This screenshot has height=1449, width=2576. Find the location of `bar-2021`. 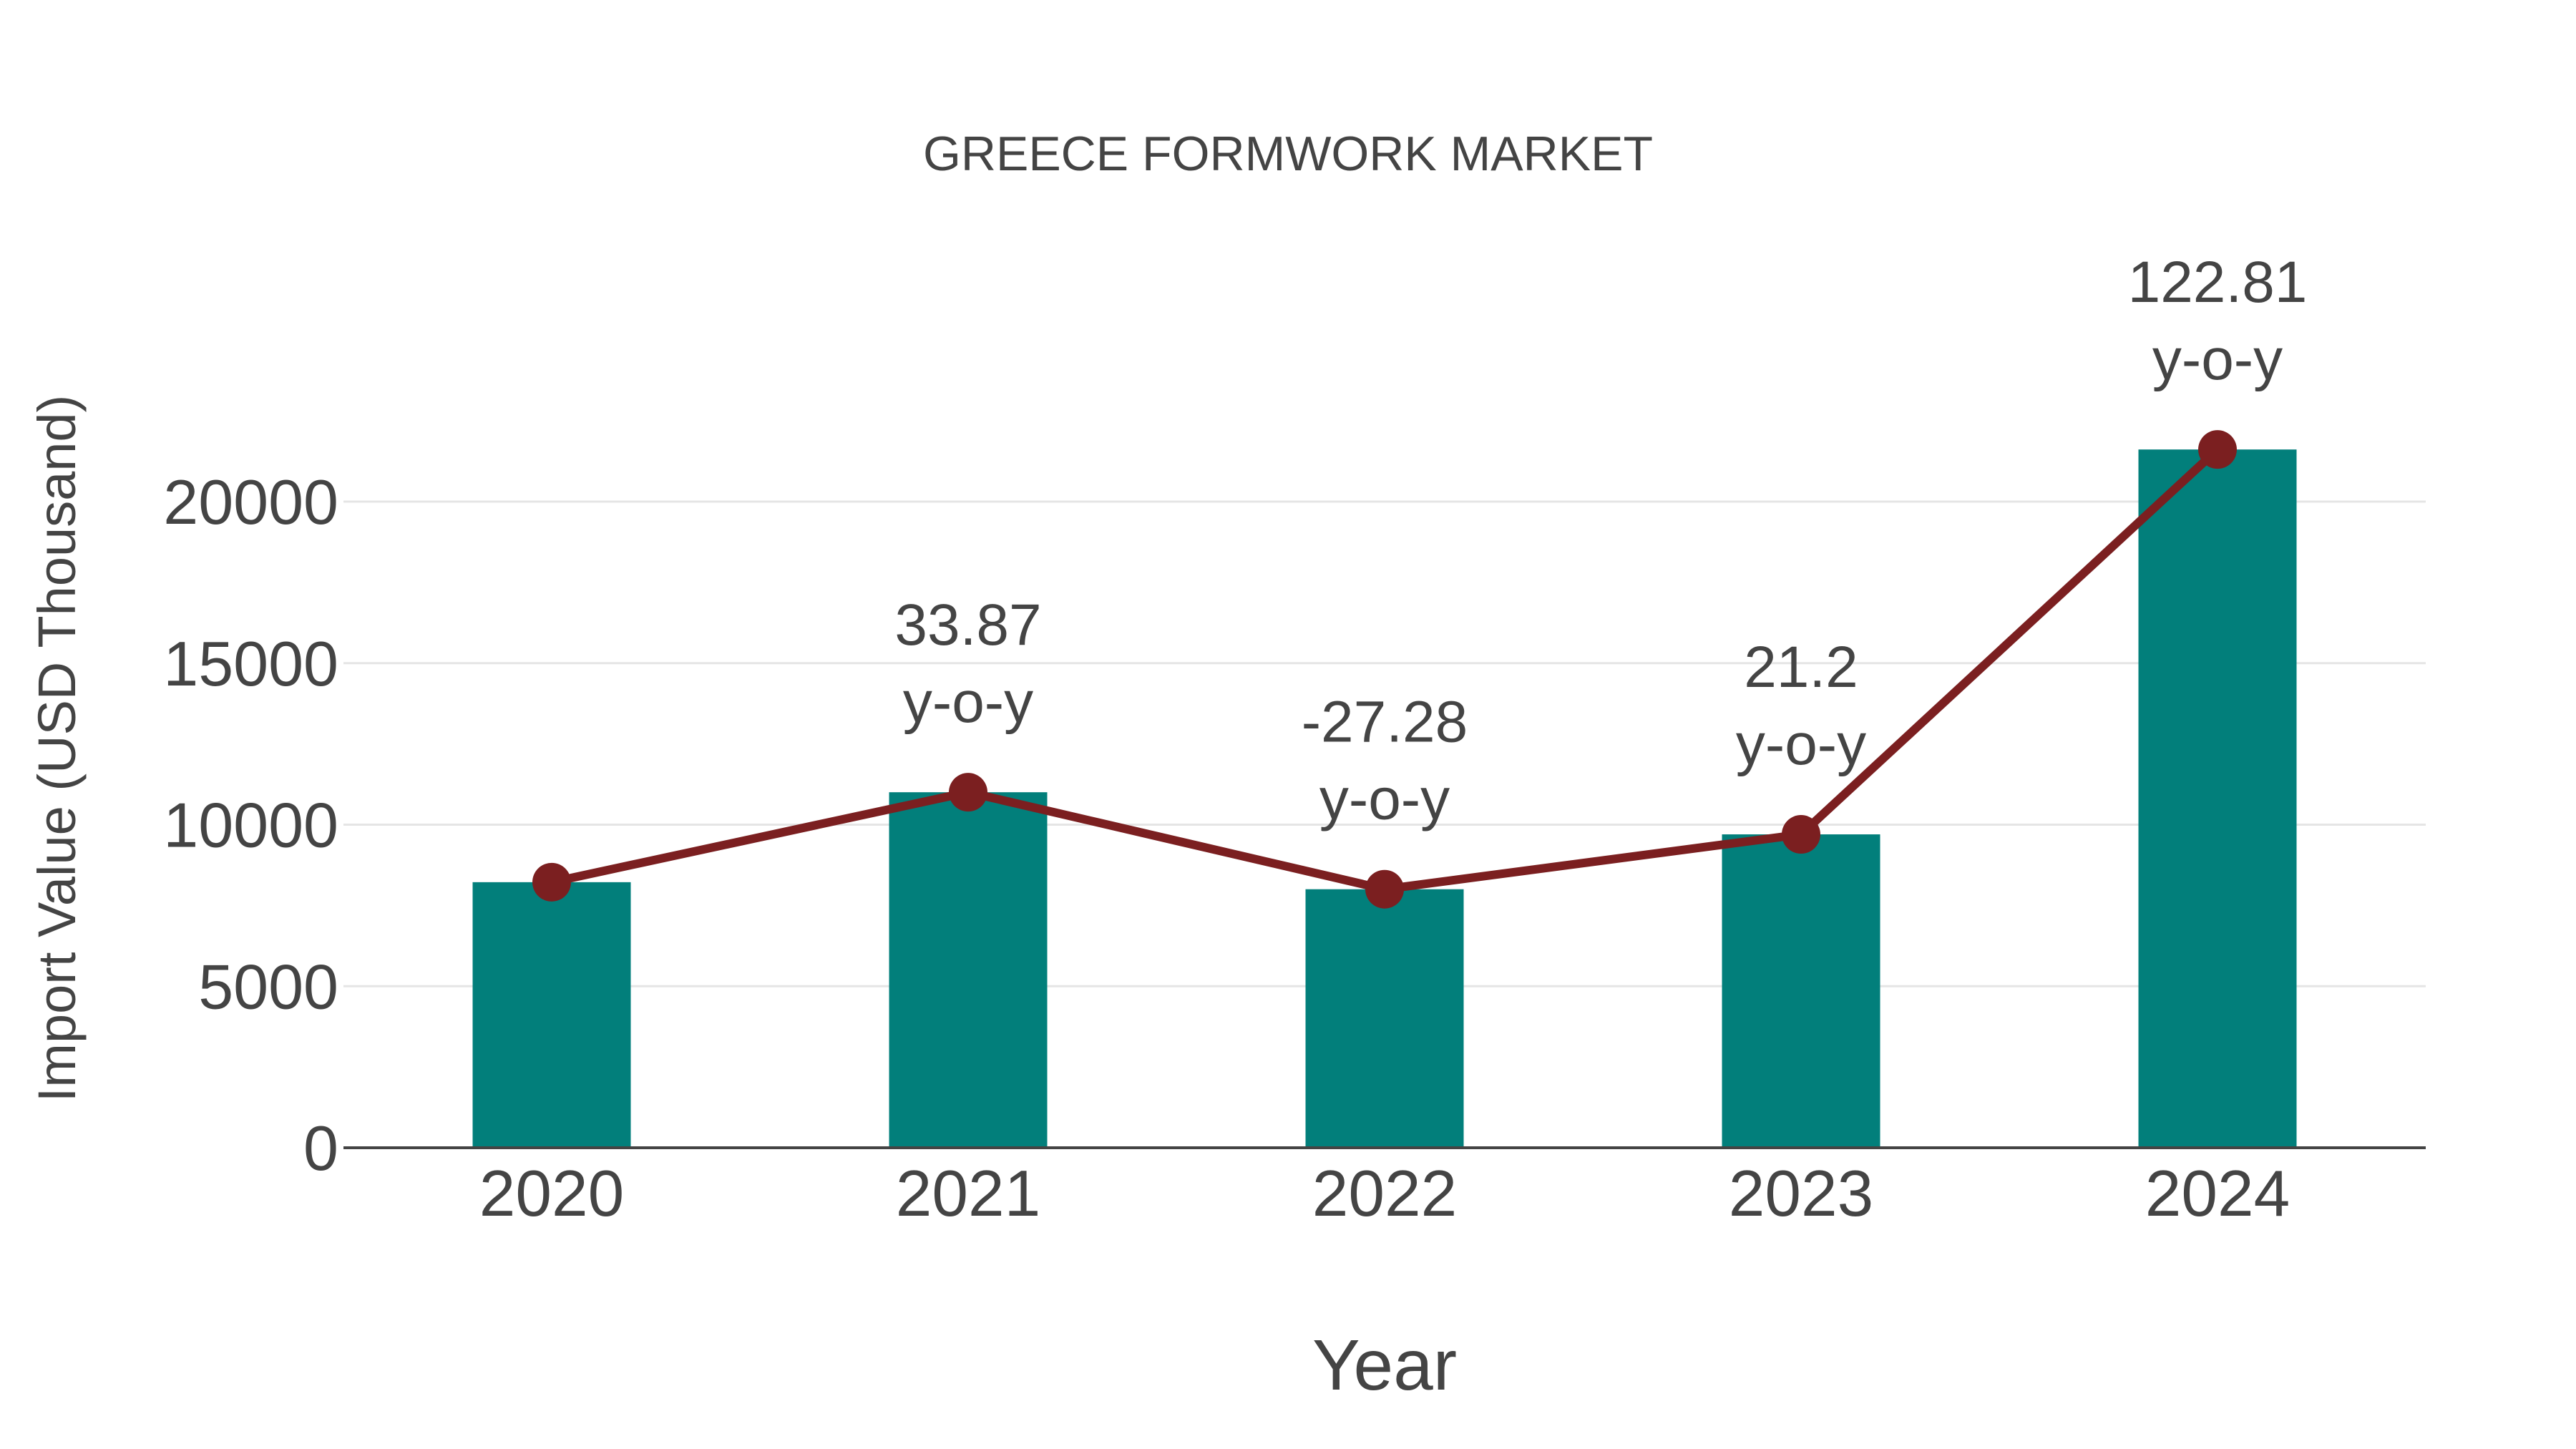

bar-2021 is located at coordinates (968, 970).